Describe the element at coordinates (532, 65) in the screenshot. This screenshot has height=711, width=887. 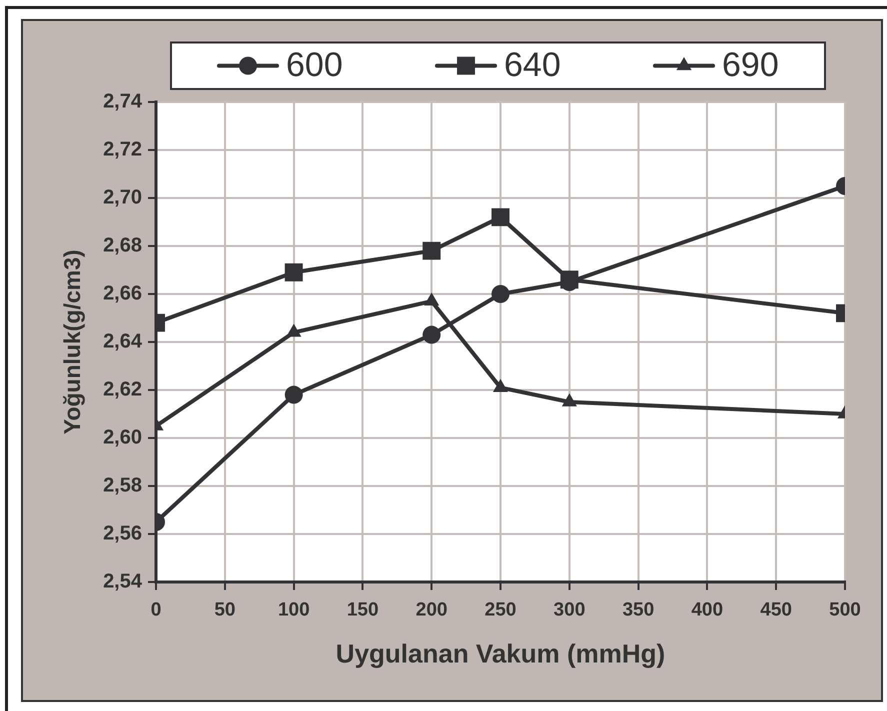
I see `legend-label: 640` at that location.